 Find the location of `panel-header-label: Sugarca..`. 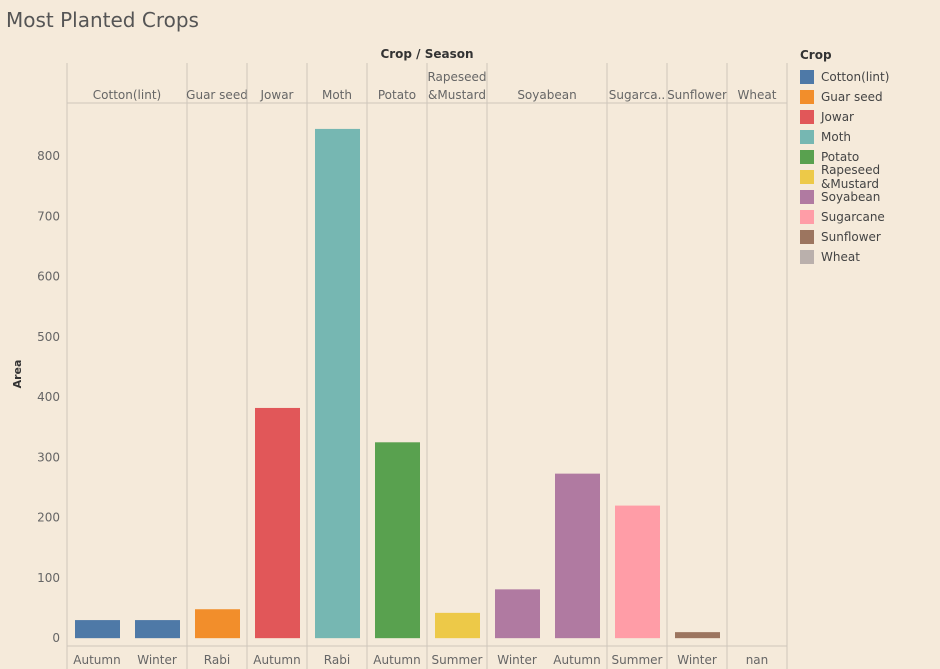

panel-header-label: Sugarca.. is located at coordinates (637, 95).